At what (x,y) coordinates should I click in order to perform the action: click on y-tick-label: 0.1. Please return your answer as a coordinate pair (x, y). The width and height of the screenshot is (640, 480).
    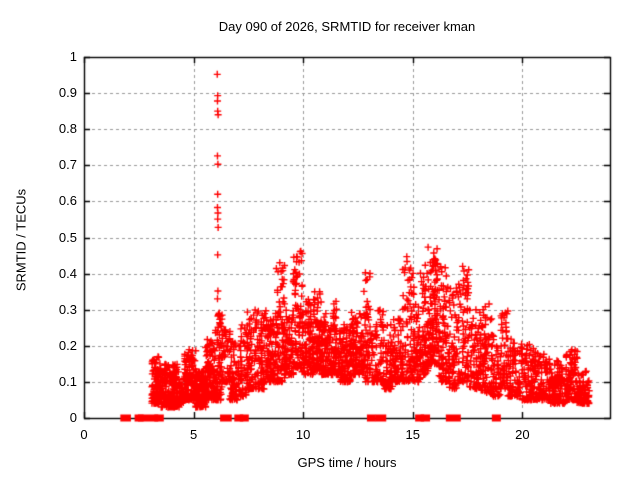
    Looking at the image, I should click on (67, 381).